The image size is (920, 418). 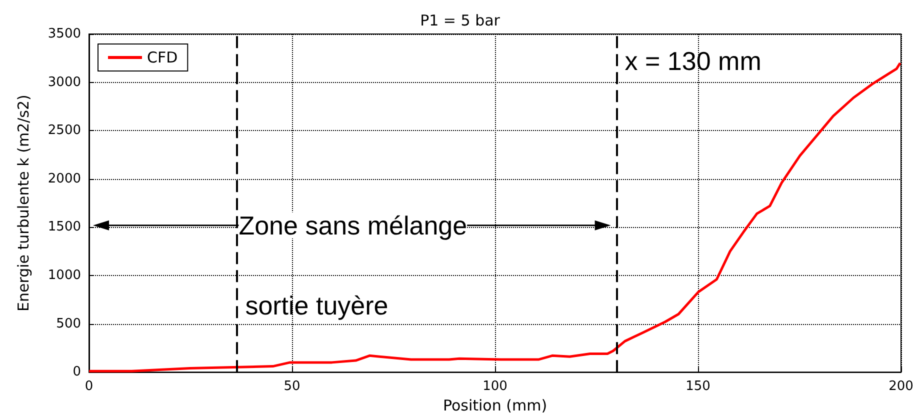 I want to click on annotation: Zone sans mélange, so click(x=353, y=225).